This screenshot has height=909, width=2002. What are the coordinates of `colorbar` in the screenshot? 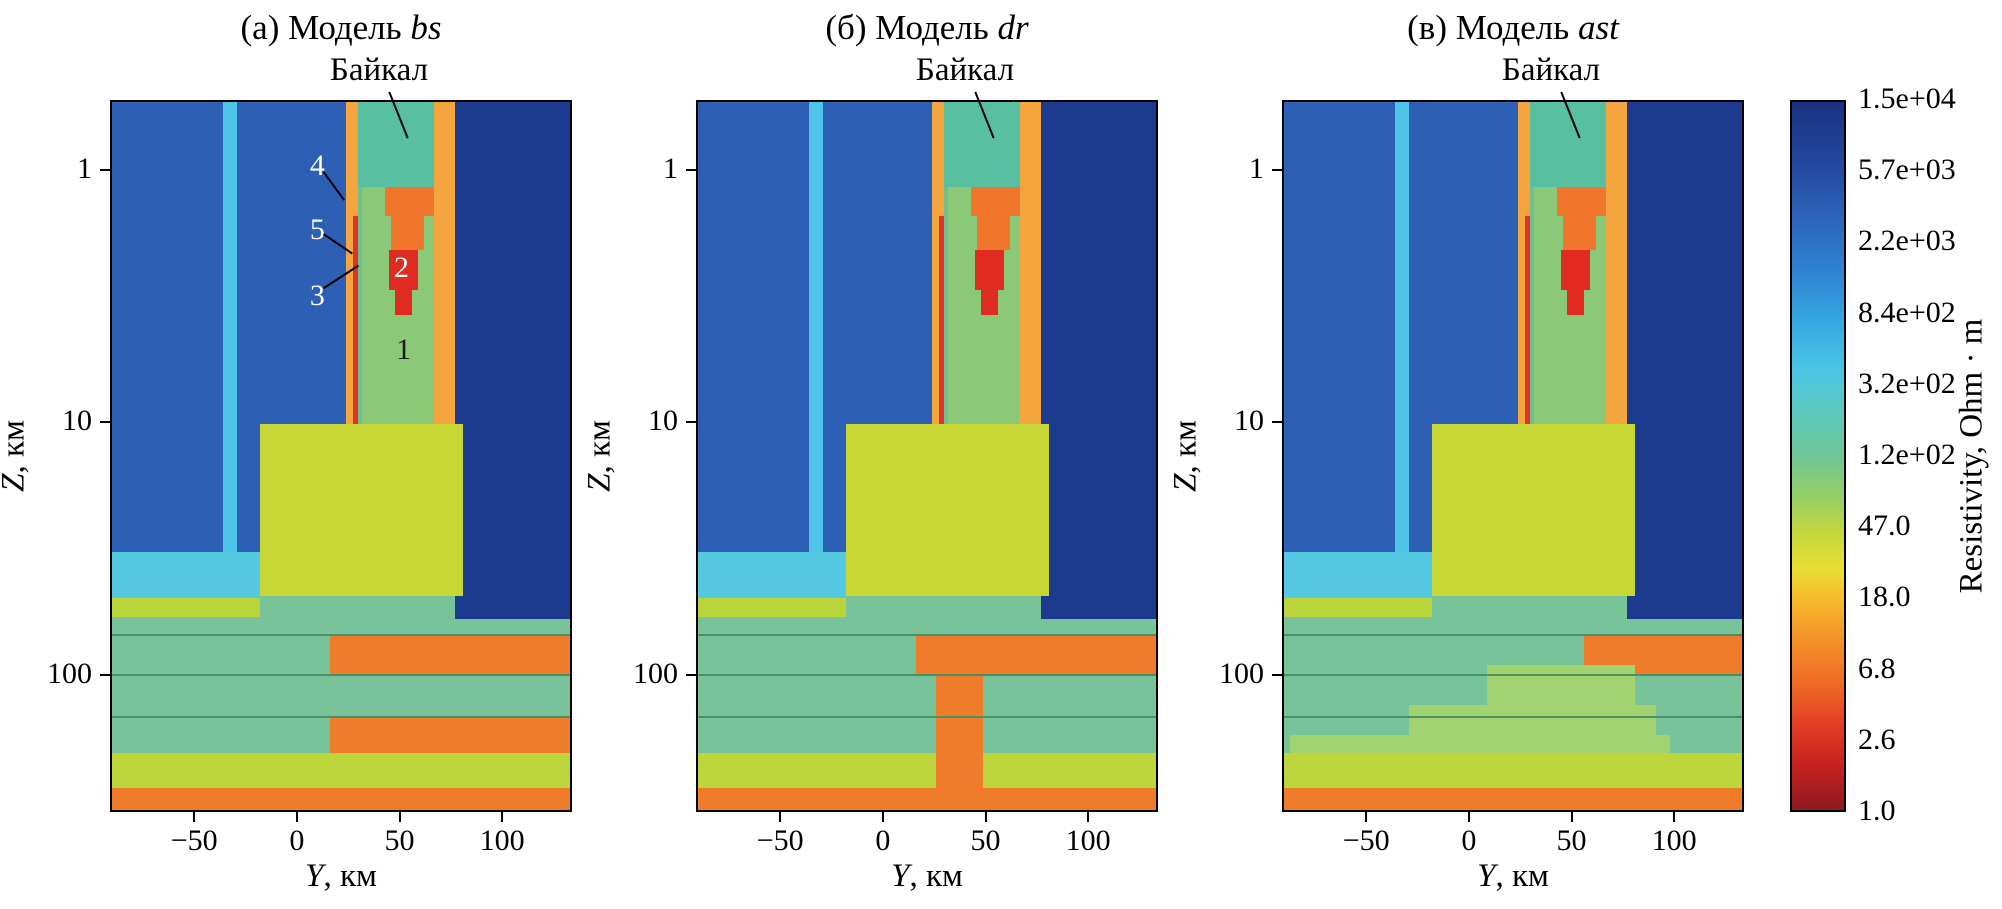 It's located at (1818, 456).